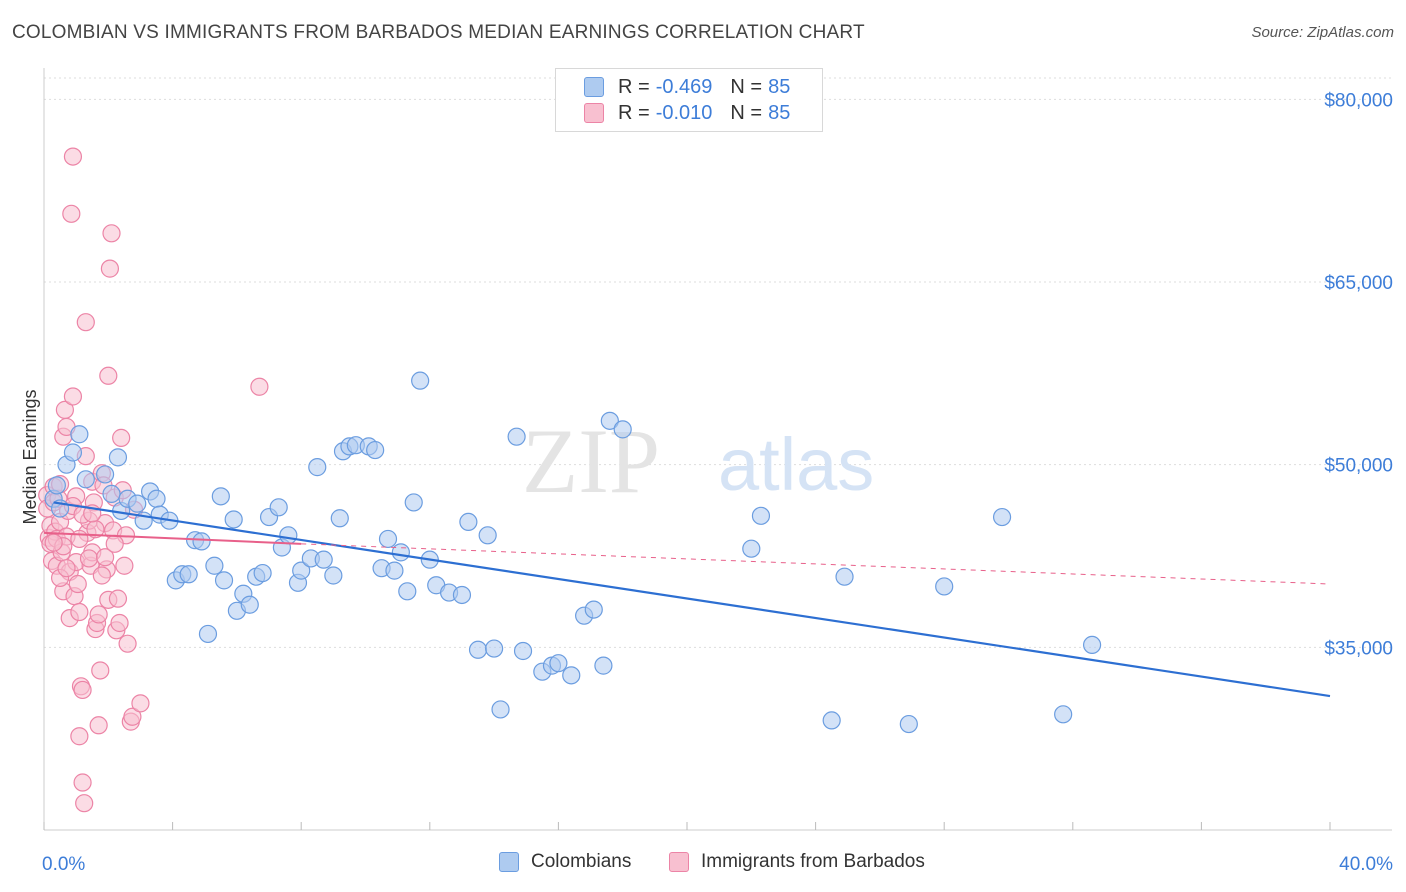  Describe the element at coordinates (816, 564) in the screenshot. I see `trend-line-barbados-dashed` at that location.